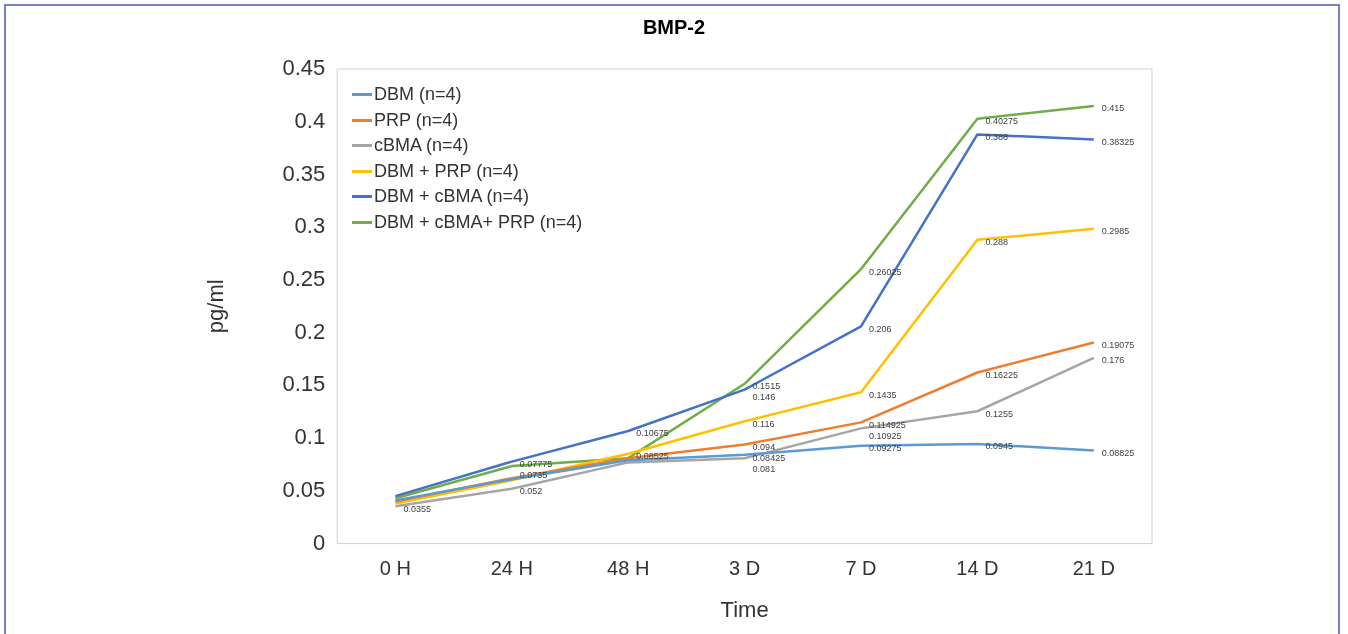 This screenshot has width=1348, height=634. Describe the element at coordinates (216, 306) in the screenshot. I see `y-axis-title: pg/ml` at that location.